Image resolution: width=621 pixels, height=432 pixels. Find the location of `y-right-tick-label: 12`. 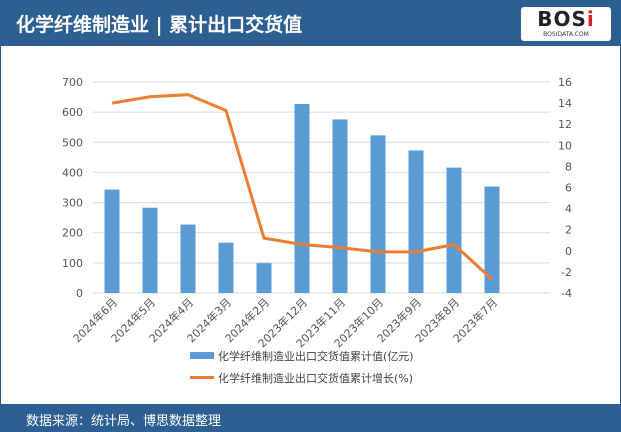

y-right-tick-label: 12 is located at coordinates (565, 124).